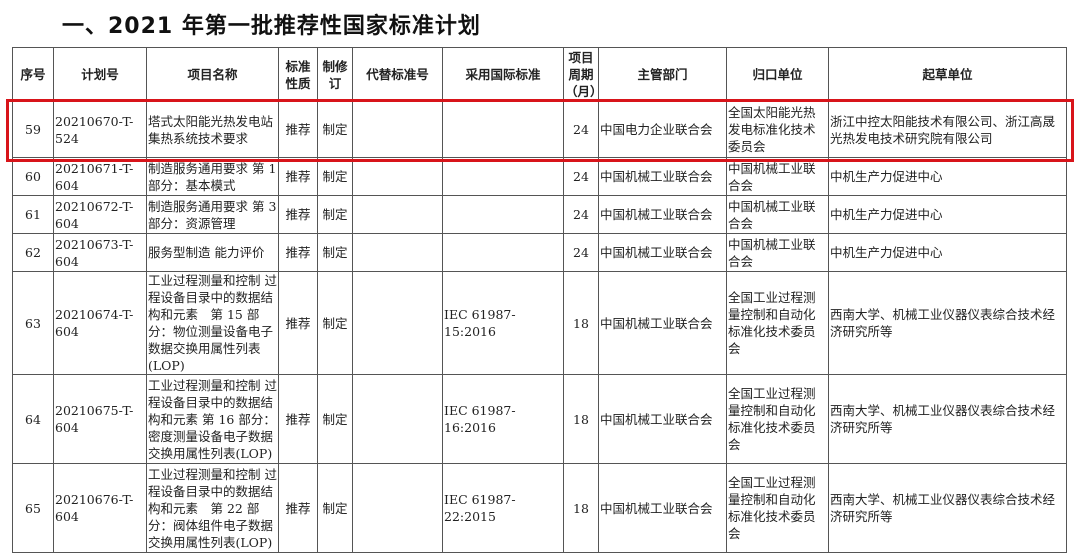 This screenshot has height=557, width=1080. I want to click on cell-drafter: 浙江中控太阳能技术有限公司、浙江高晟光热发电技术研究院有限公司, so click(947, 129).